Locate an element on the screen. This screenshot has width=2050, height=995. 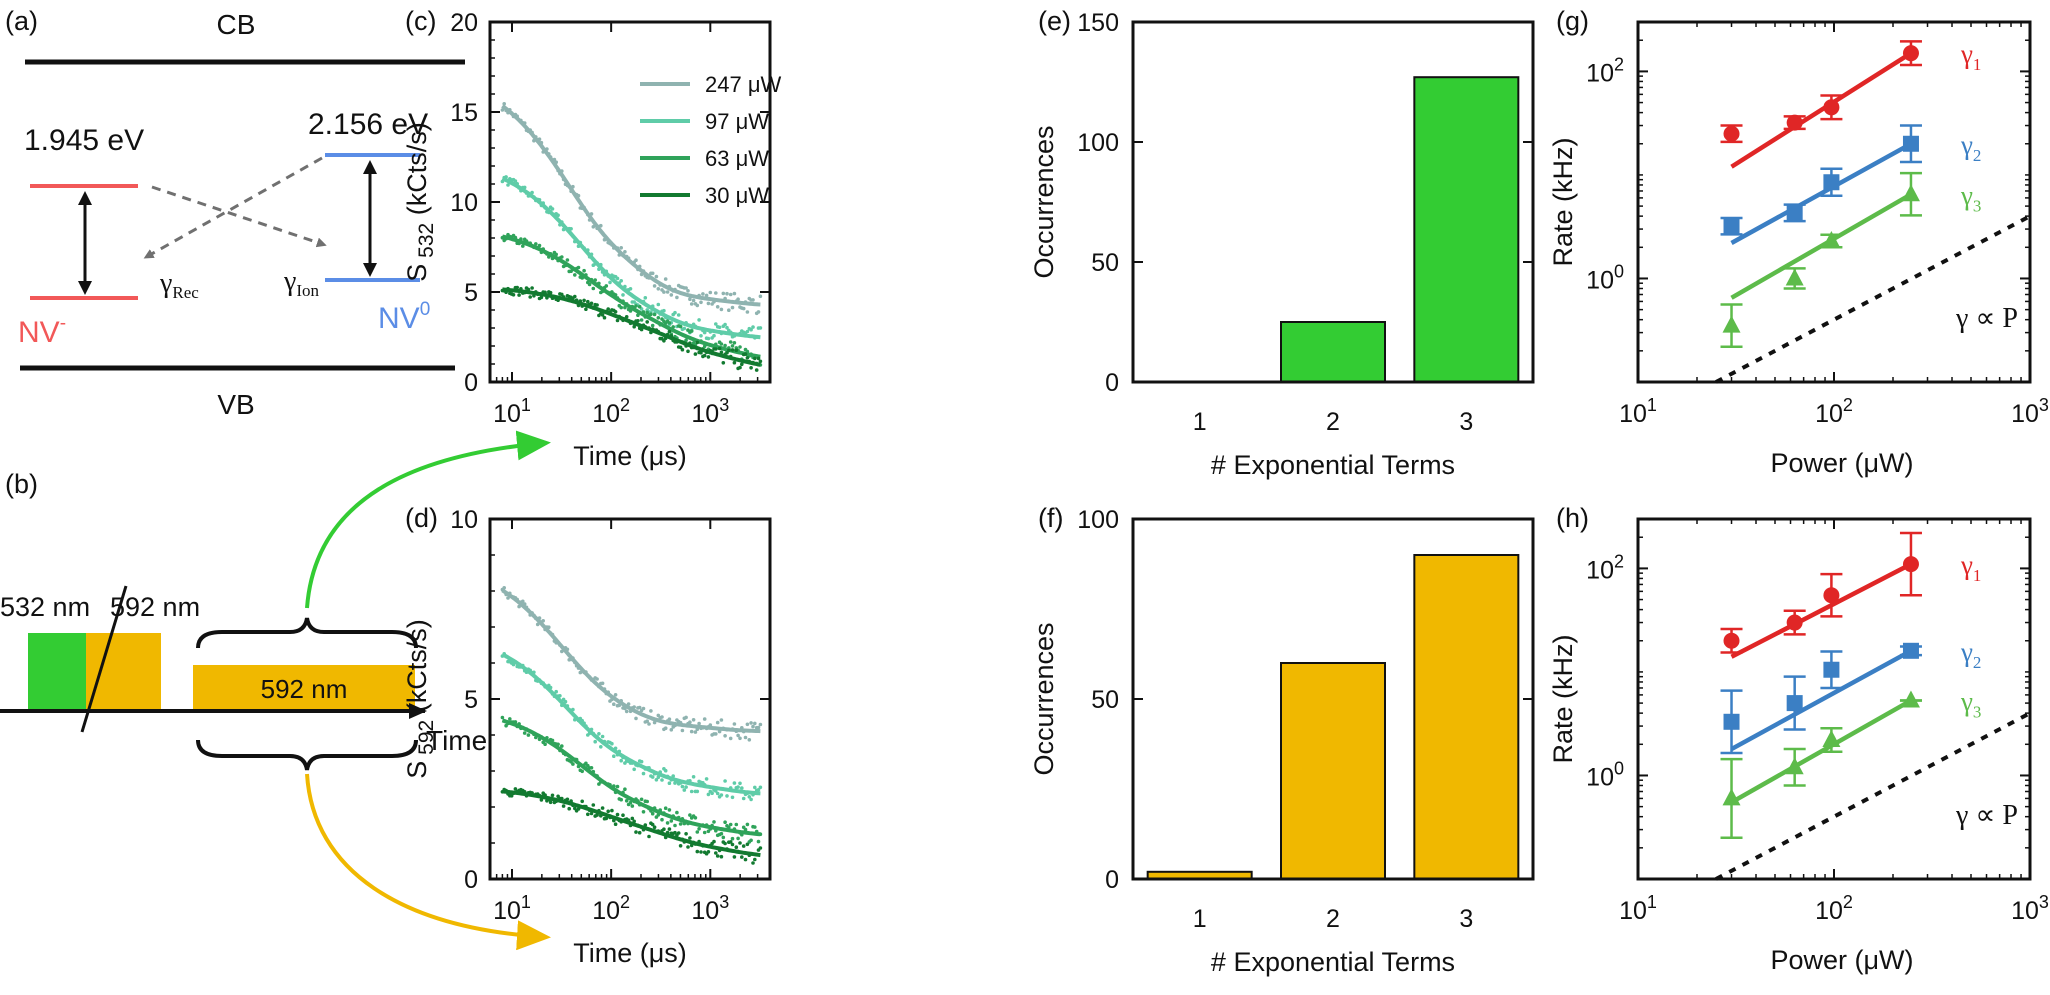
recombination-arrow is located at coordinates (233, 207).